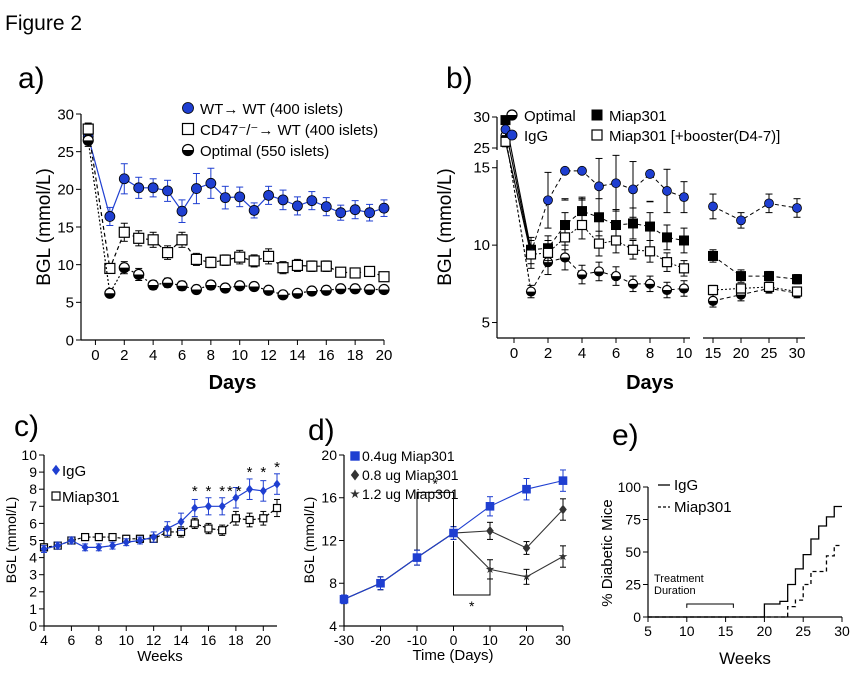 This screenshot has width=863, height=687. What do you see at coordinates (481, 168) in the screenshot?
I see `y-tick-label: 15` at bounding box center [481, 168].